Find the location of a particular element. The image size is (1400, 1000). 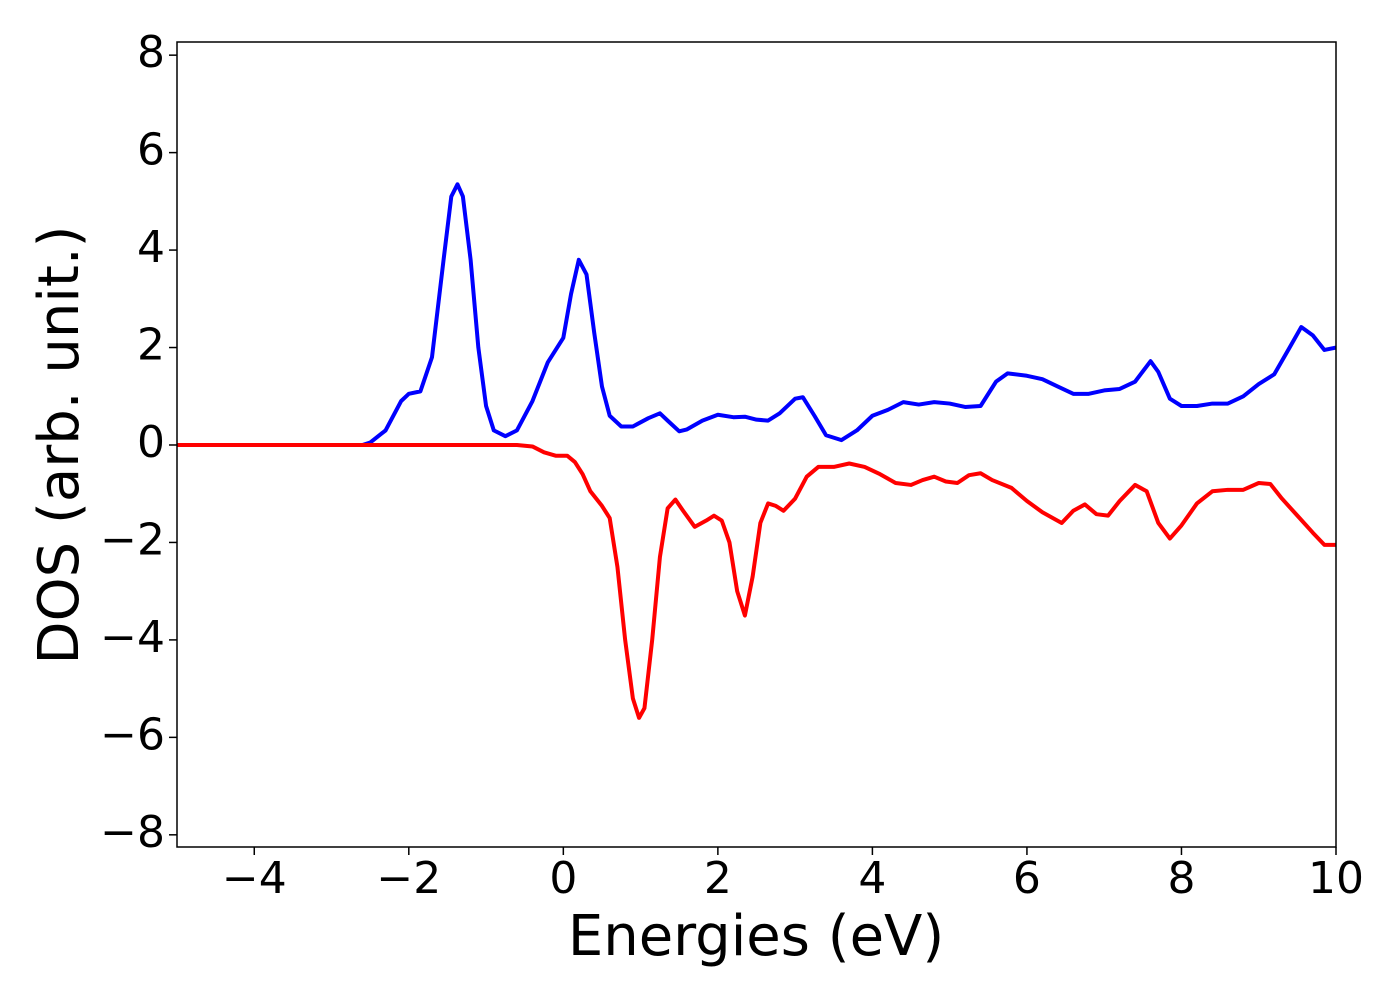

x-tick-label: −2 is located at coordinates (408, 878).